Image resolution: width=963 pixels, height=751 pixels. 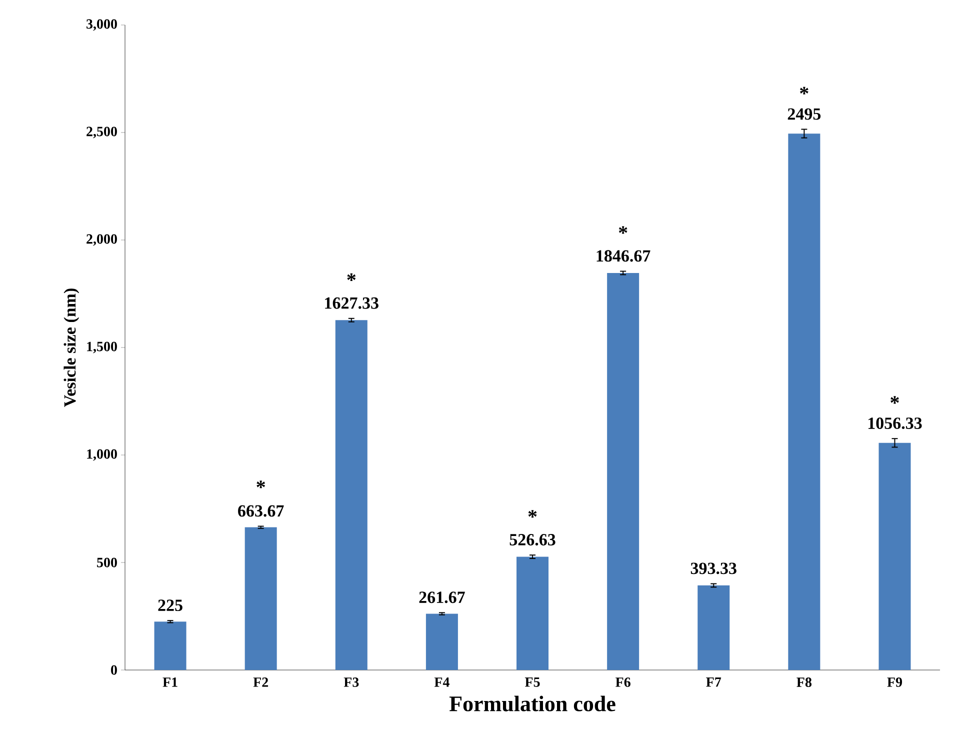 I want to click on data-label: 1627.33, so click(x=351, y=303).